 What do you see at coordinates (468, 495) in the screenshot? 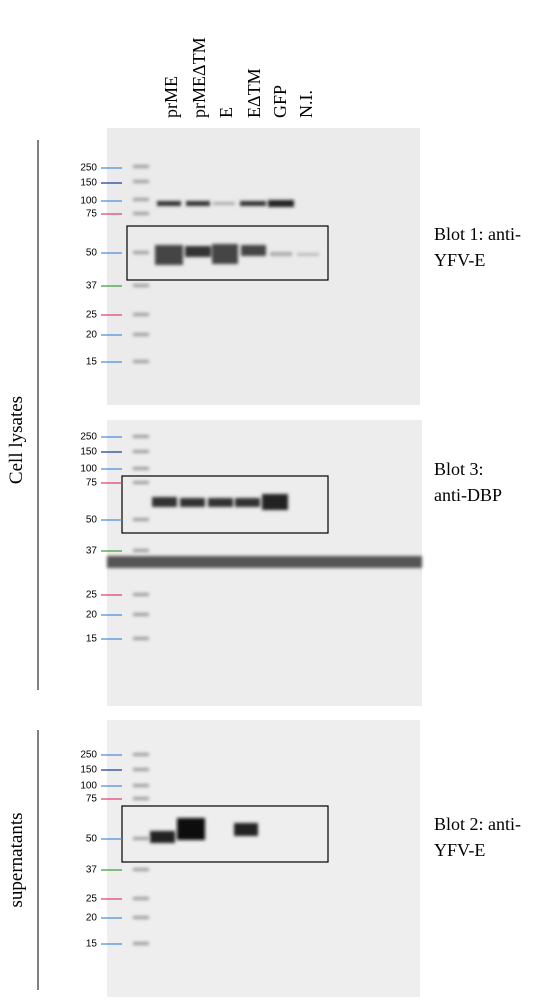
I see `blot-label: anti-DBP` at bounding box center [468, 495].